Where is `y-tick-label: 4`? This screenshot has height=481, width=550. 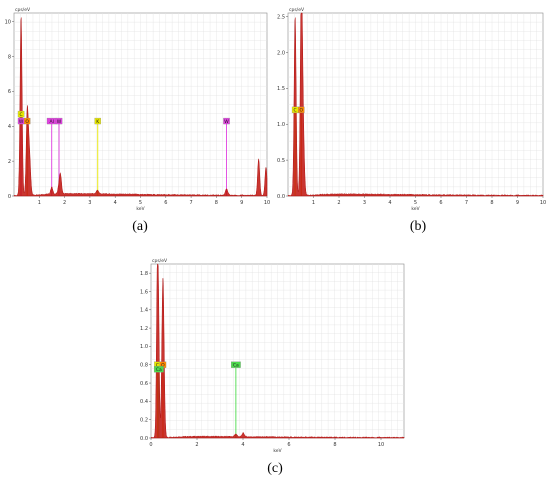 y-tick-label: 4 is located at coordinates (9, 127).